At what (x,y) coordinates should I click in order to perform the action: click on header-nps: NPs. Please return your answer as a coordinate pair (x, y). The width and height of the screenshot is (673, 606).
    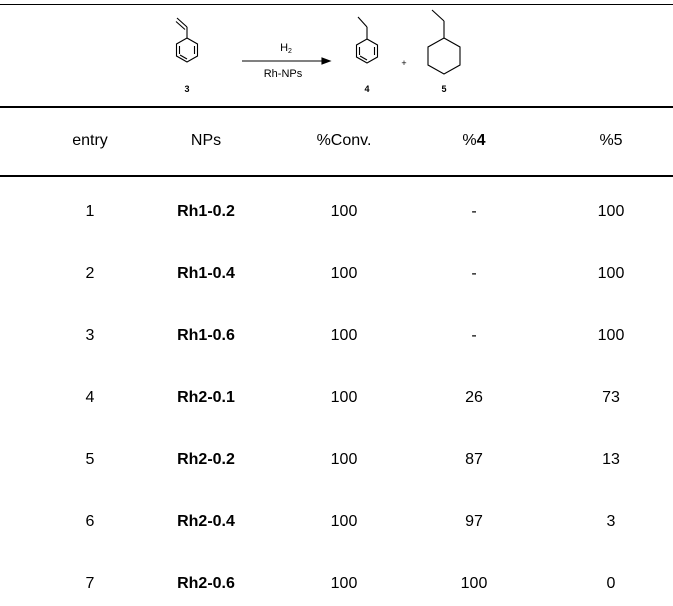
    Looking at the image, I should click on (206, 140).